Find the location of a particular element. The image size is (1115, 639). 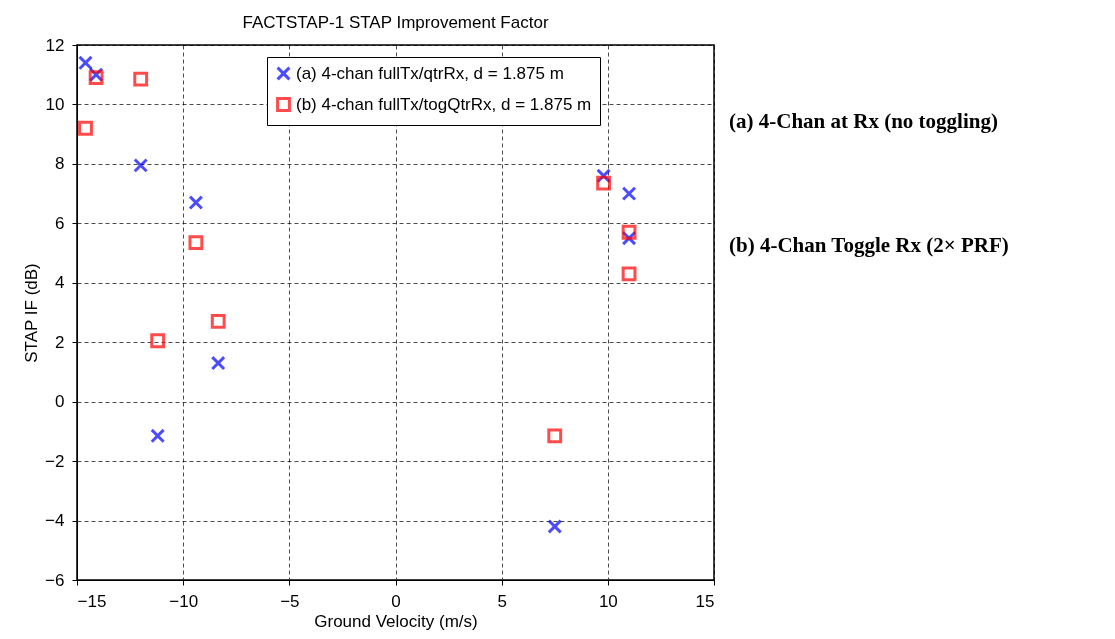

legend-label: (b) 4-chan fullTx/togQtrRx, d = 1.875 m is located at coordinates (444, 104).